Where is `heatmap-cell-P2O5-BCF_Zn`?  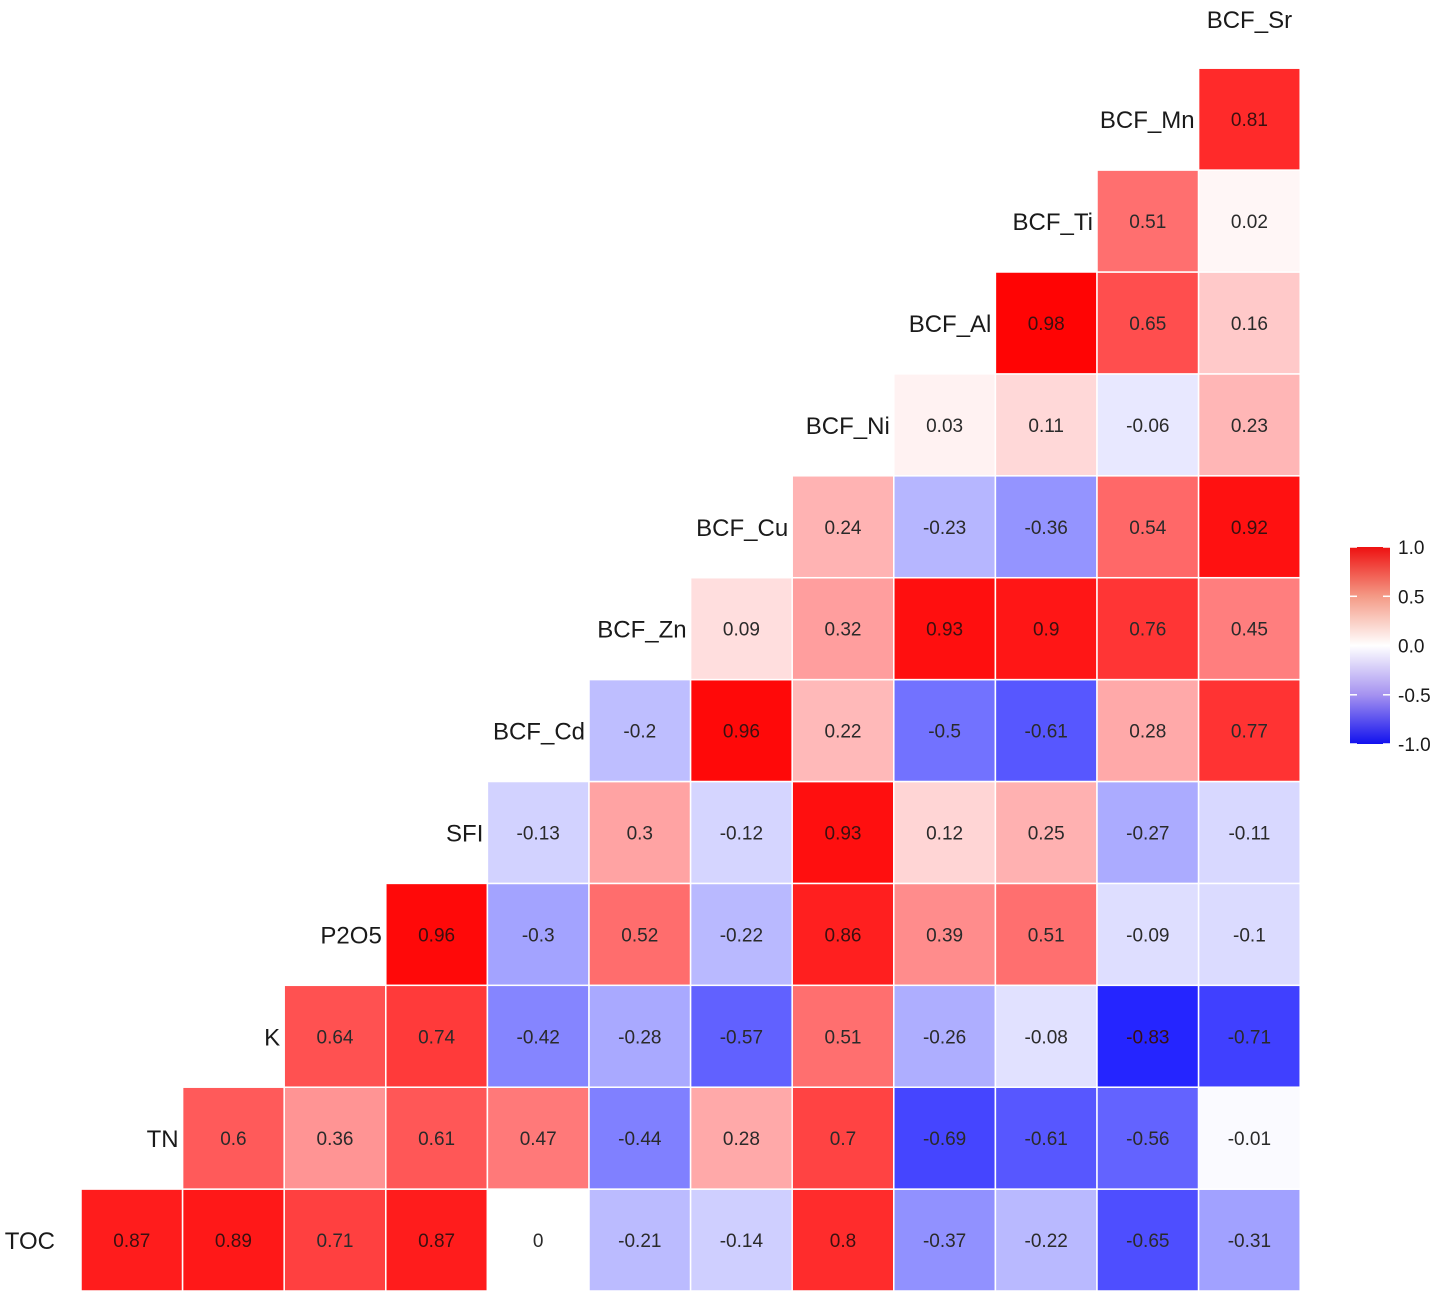 heatmap-cell-P2O5-BCF_Zn is located at coordinates (640, 934).